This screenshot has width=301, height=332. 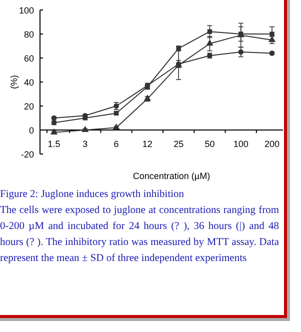 I want to click on y-axis-title: (%), so click(x=14, y=82).